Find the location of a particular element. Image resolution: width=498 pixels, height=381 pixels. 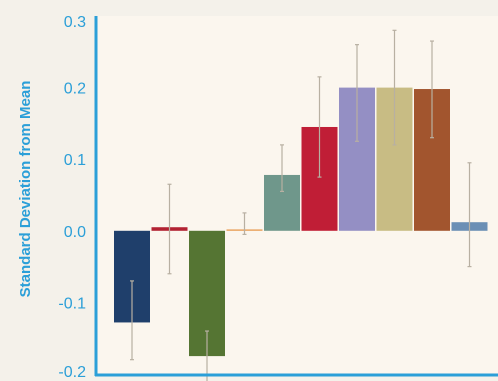

y-tick-label: 0.0 is located at coordinates (75, 232).